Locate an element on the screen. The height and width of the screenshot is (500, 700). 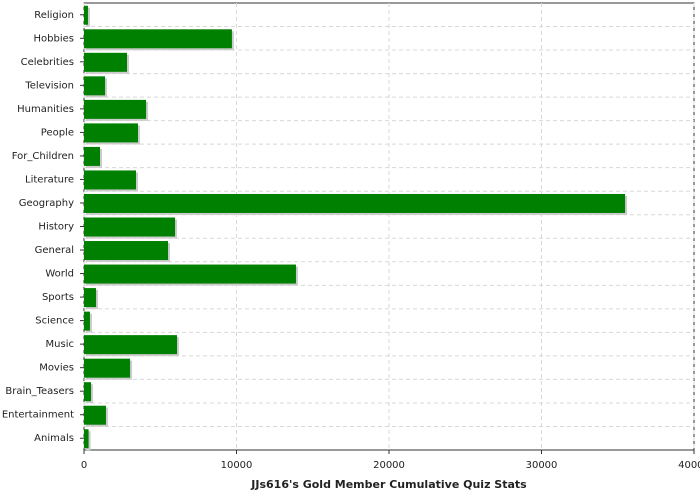
bar-shadow is located at coordinates (88, 17).